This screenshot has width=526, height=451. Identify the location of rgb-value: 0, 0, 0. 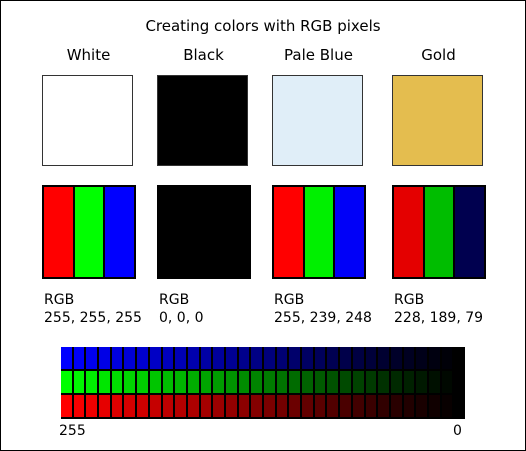
(181, 318).